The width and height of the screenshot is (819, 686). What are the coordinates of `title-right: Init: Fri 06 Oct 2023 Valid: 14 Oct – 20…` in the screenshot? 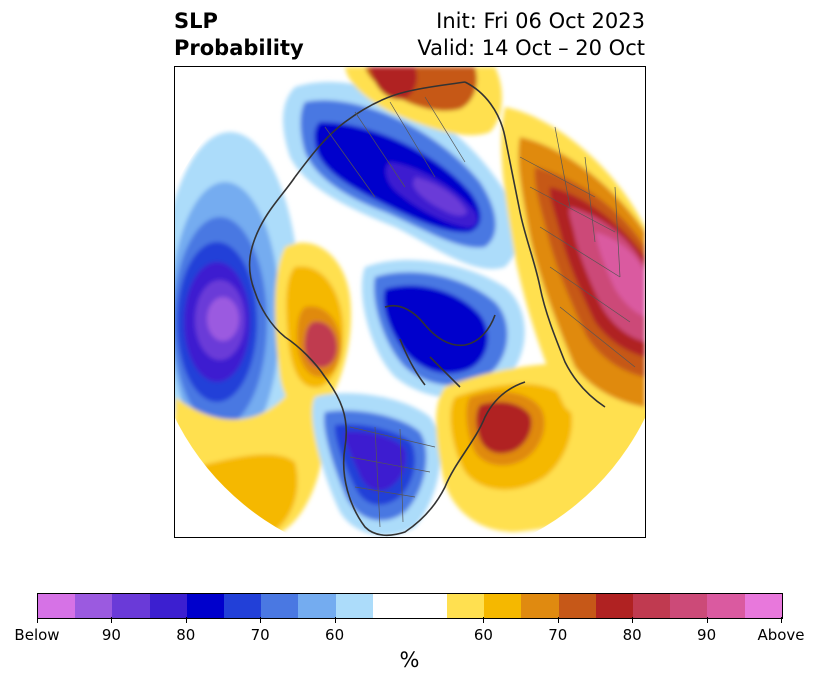 It's located at (531, 35).